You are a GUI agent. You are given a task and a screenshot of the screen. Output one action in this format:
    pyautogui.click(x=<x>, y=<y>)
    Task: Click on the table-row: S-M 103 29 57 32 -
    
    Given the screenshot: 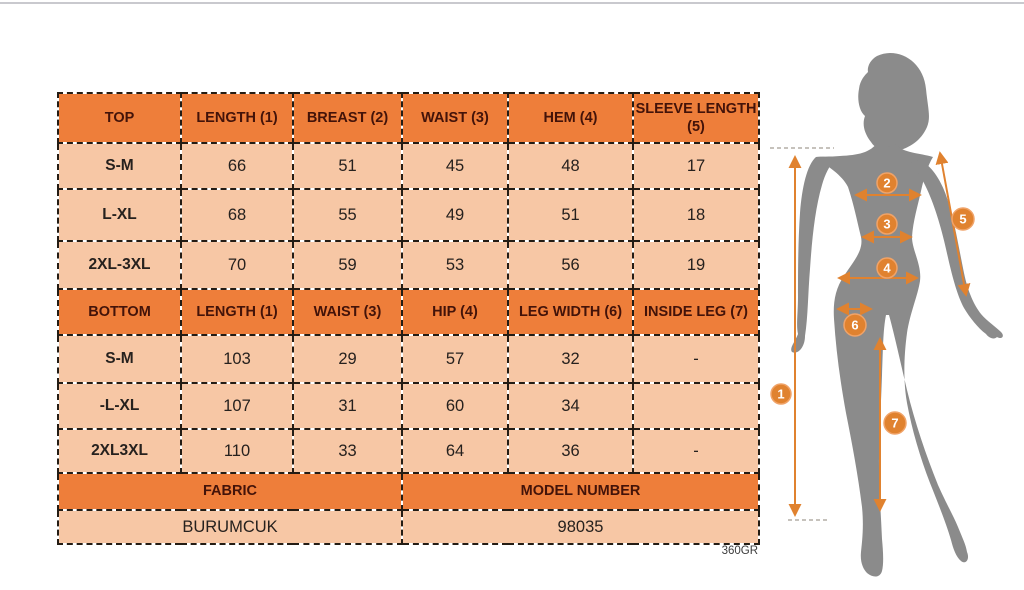 What is the action you would take?
    pyautogui.click(x=408, y=359)
    